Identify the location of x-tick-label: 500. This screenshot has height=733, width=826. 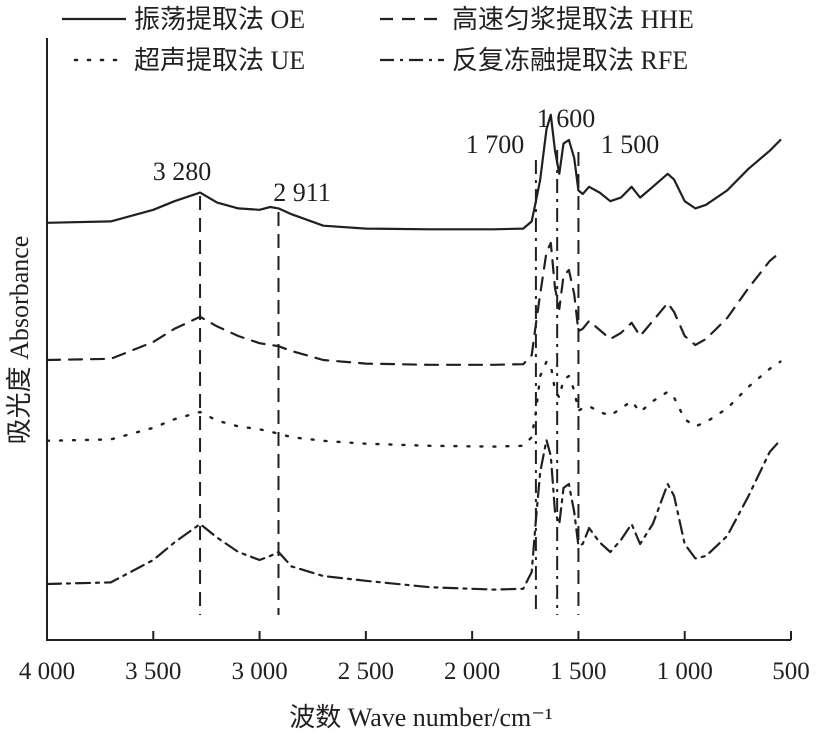
(791, 671).